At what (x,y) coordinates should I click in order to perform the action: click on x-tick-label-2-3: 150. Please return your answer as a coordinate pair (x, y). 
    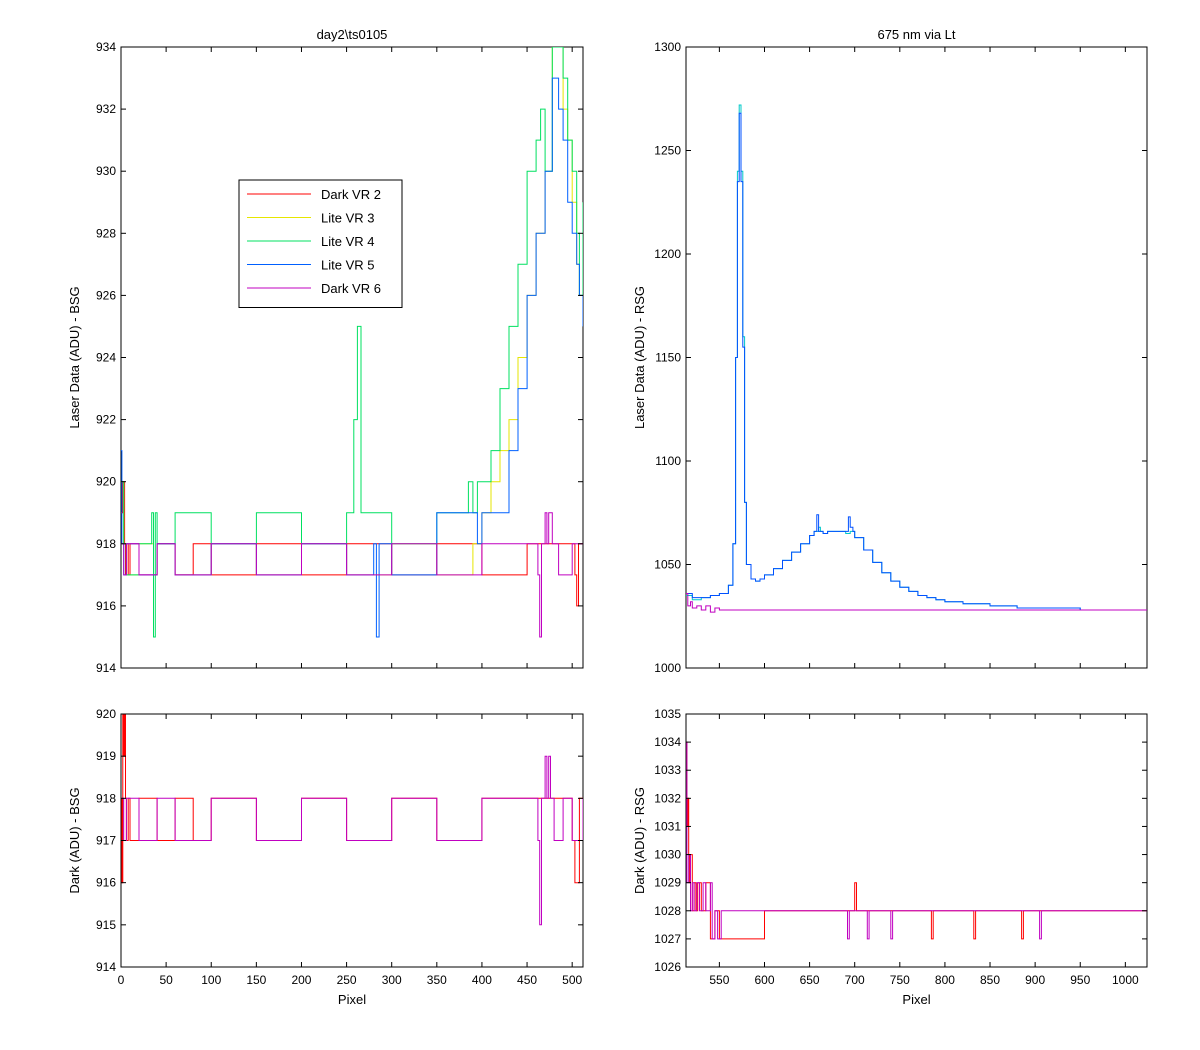
    Looking at the image, I should click on (256, 980).